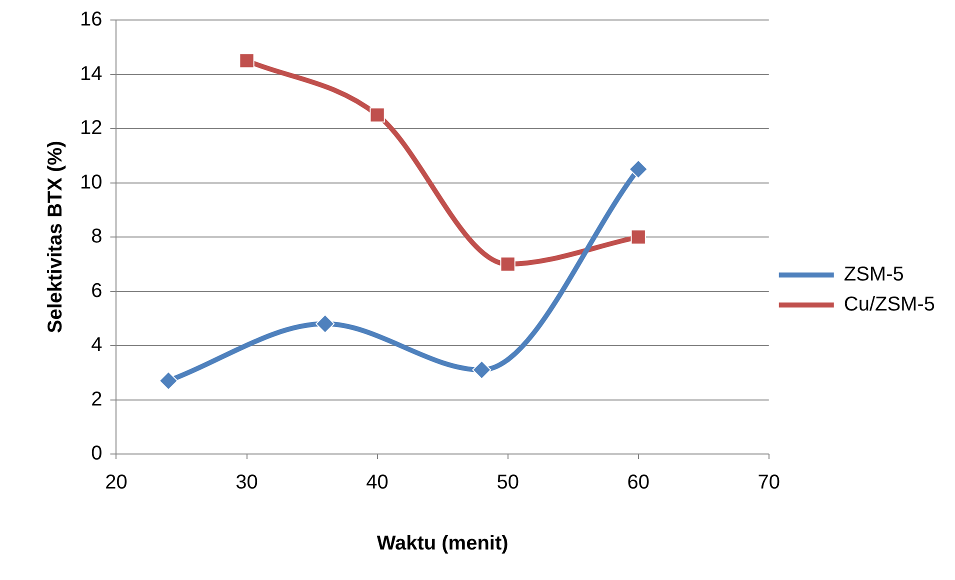  I want to click on y-tick-label: 14, so click(91, 73).